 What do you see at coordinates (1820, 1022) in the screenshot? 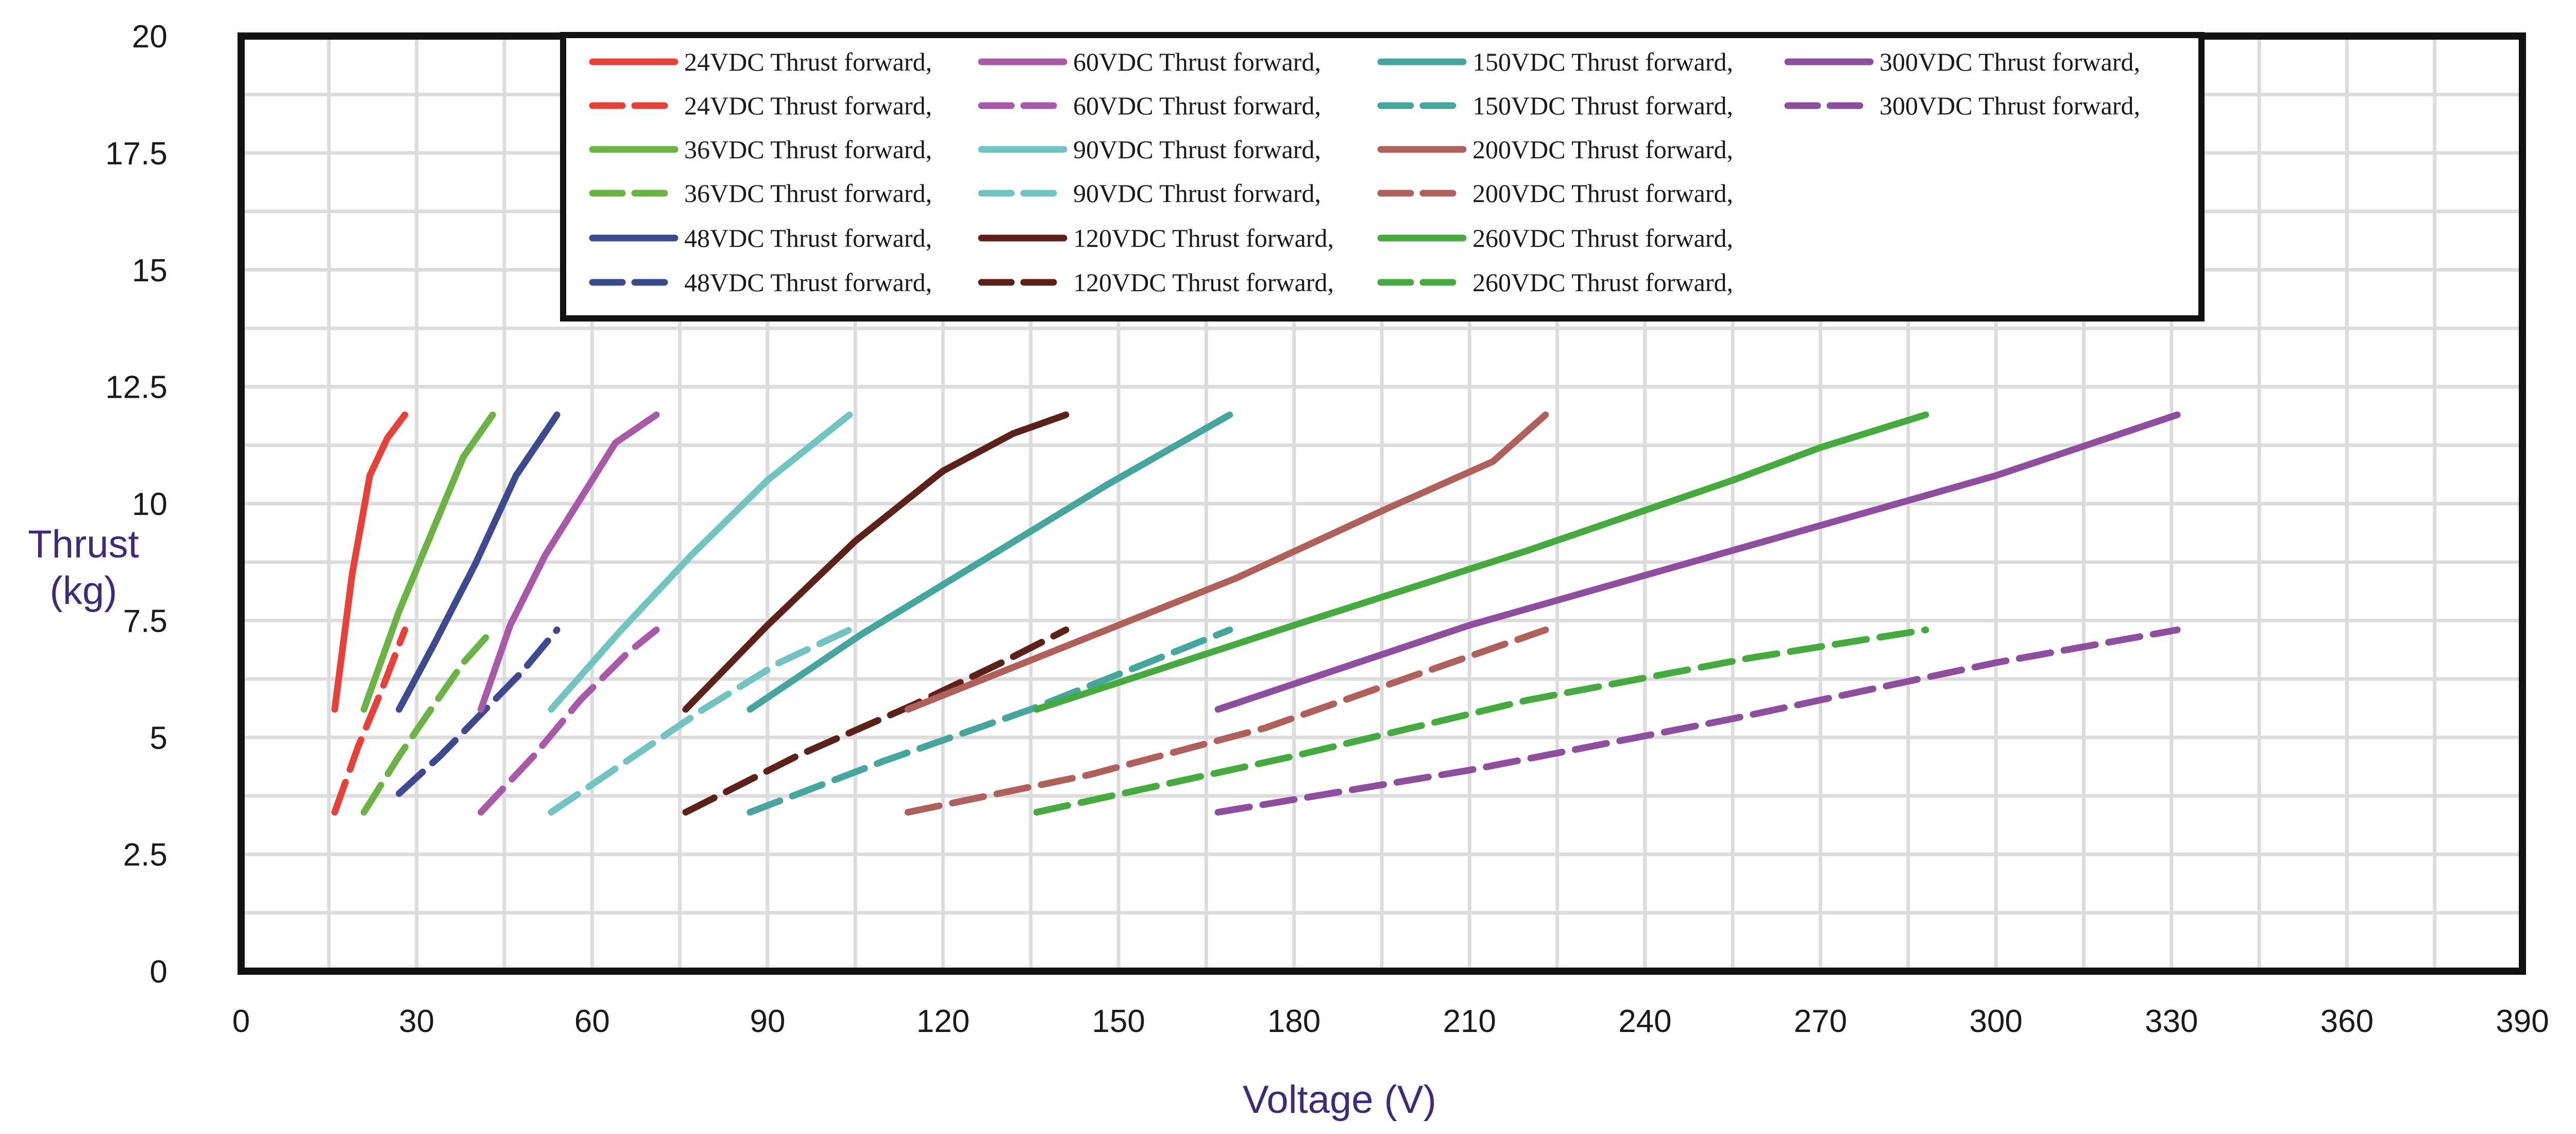
I see `x-tick-label: 270` at bounding box center [1820, 1022].